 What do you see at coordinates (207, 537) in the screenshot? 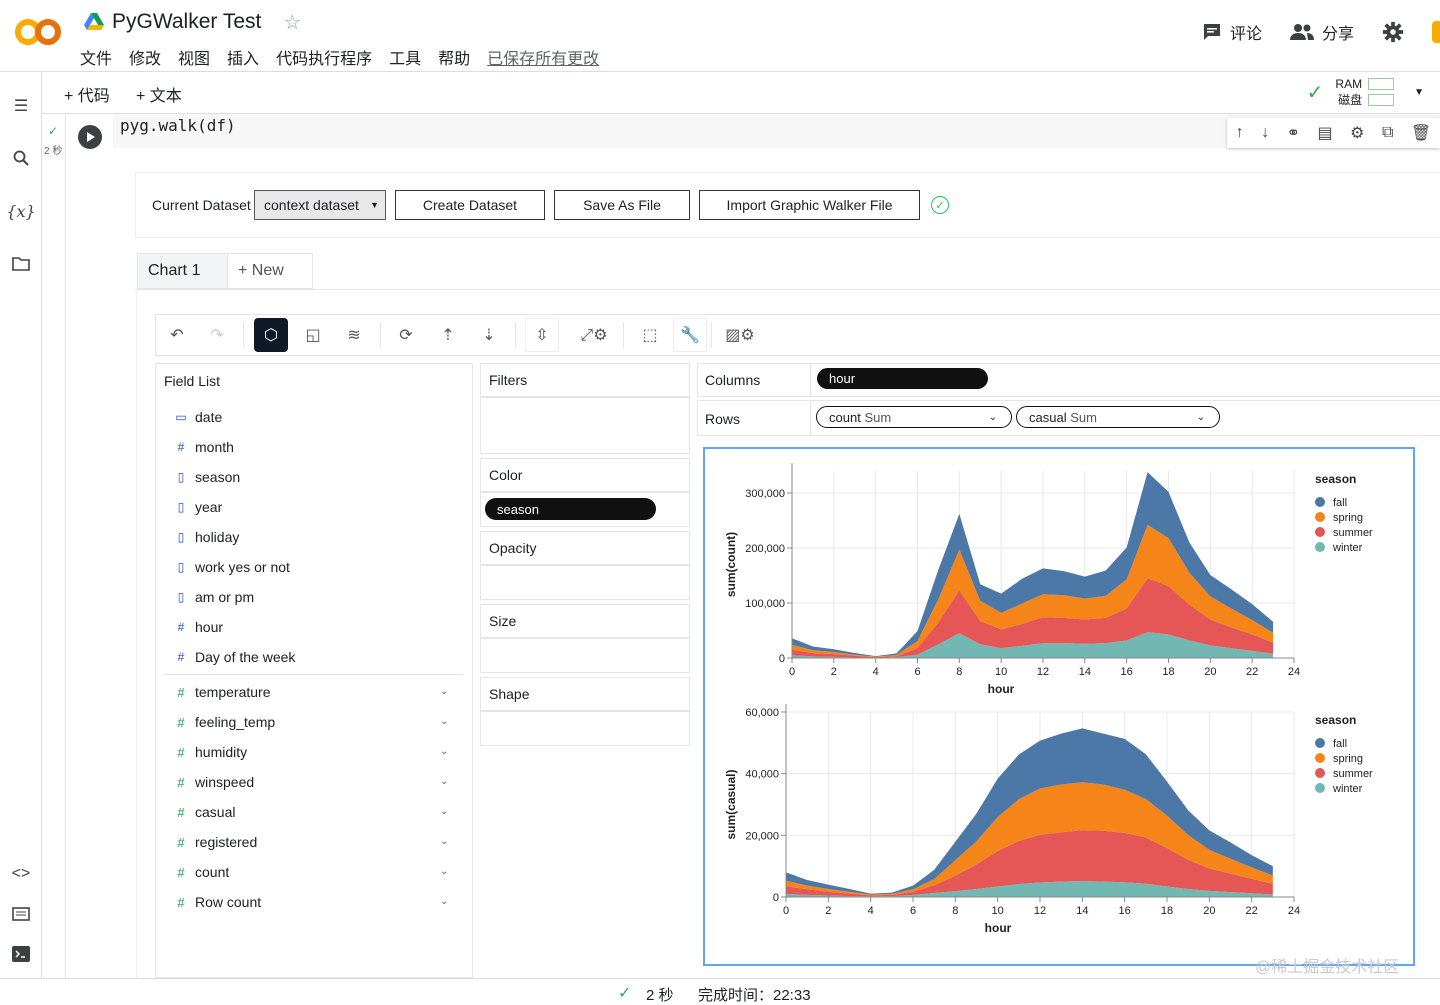
I see `dimension-field: ▯ holiday` at bounding box center [207, 537].